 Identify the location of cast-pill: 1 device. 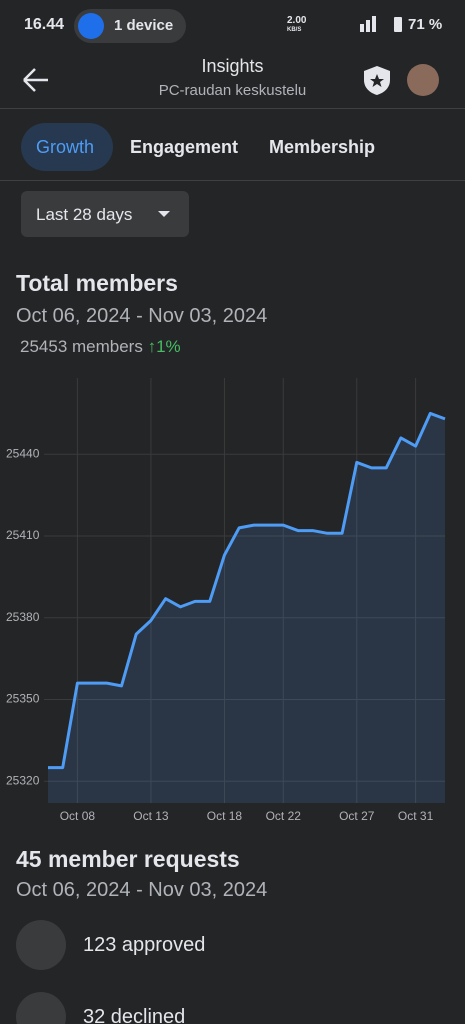
(130, 26).